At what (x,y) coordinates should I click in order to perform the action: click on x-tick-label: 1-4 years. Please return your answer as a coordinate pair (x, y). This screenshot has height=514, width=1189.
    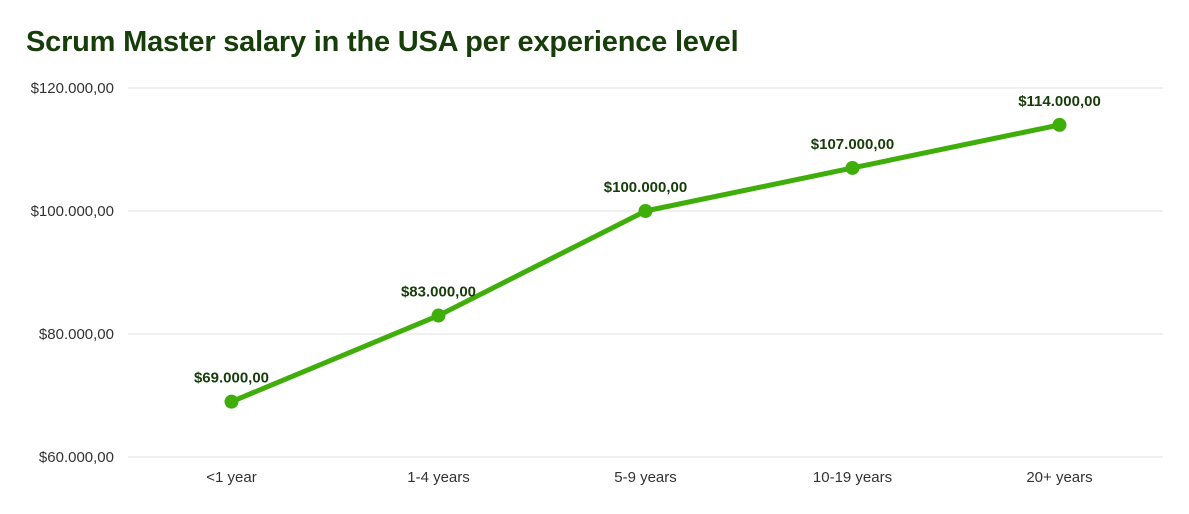
    Looking at the image, I should click on (438, 477).